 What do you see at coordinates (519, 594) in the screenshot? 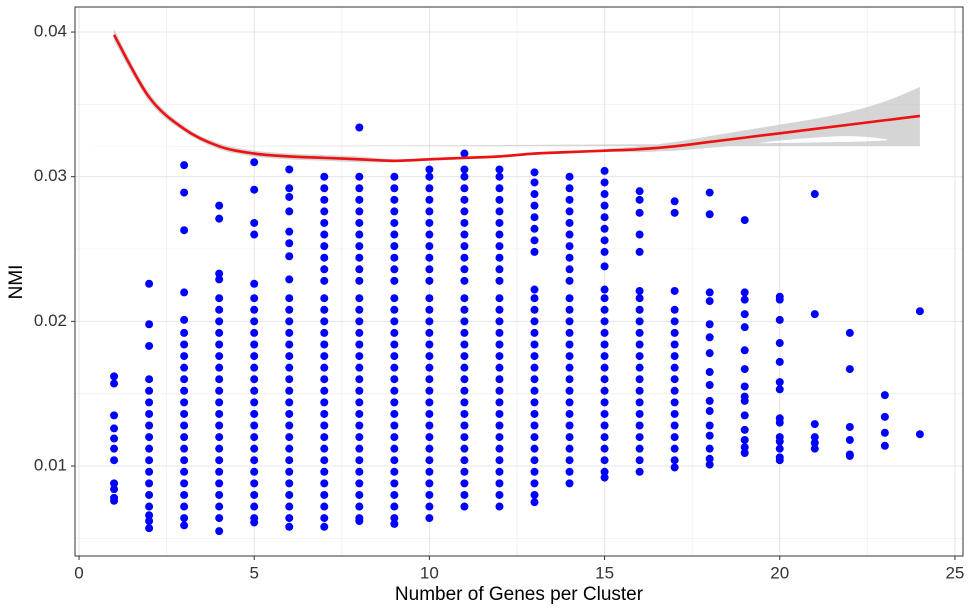
I see `x-axis-title: Number of Genes per Cluster` at bounding box center [519, 594].